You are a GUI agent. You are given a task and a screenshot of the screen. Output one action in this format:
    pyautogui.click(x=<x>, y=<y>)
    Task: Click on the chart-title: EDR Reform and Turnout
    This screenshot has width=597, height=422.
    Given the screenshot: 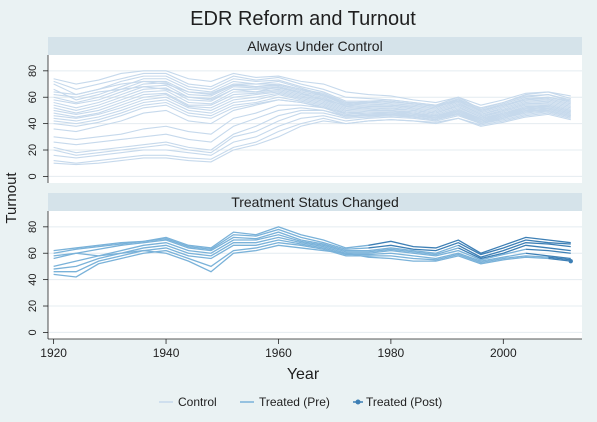 What is the action you would take?
    pyautogui.click(x=303, y=19)
    